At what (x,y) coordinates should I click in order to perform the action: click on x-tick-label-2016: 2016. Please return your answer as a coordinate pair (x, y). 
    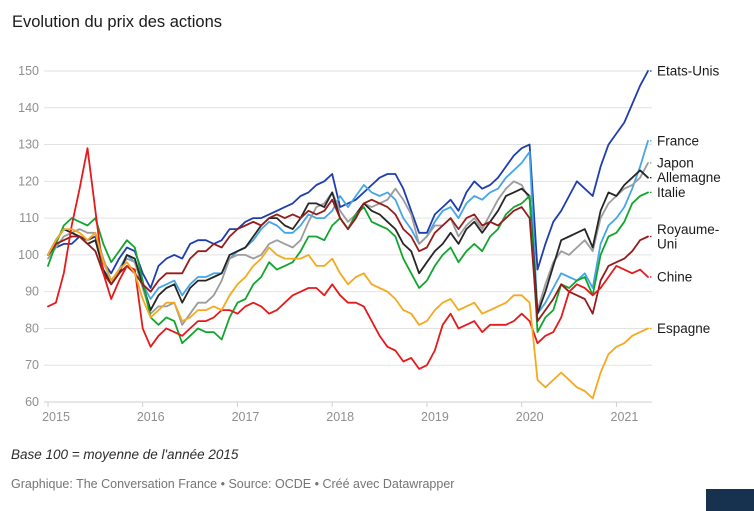
    Looking at the image, I should click on (151, 417).